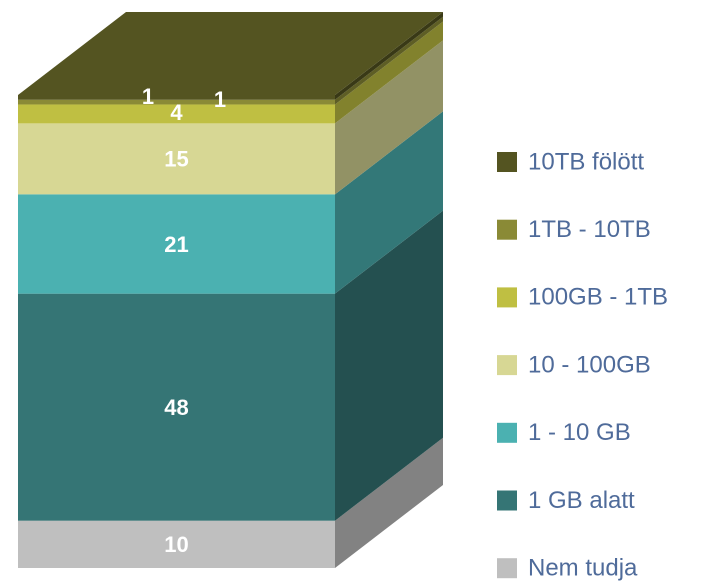  What do you see at coordinates (579, 432) in the screenshot?
I see `legend-label: 1 - 10 GB` at bounding box center [579, 432].